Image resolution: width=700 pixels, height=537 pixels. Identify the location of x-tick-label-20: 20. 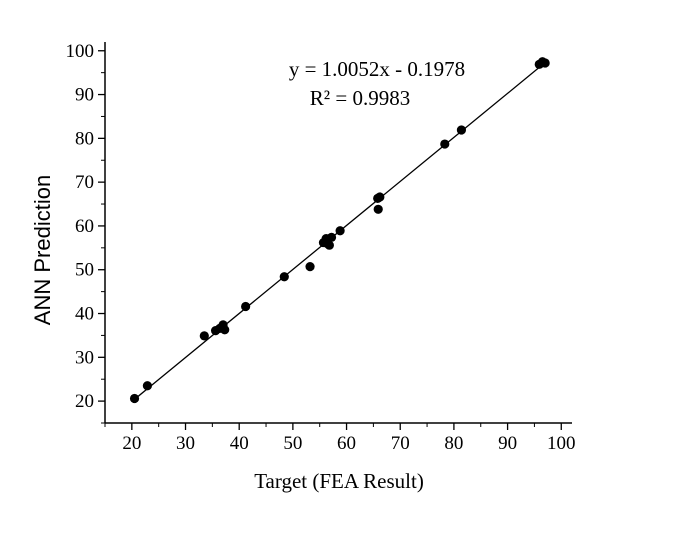
(131, 443).